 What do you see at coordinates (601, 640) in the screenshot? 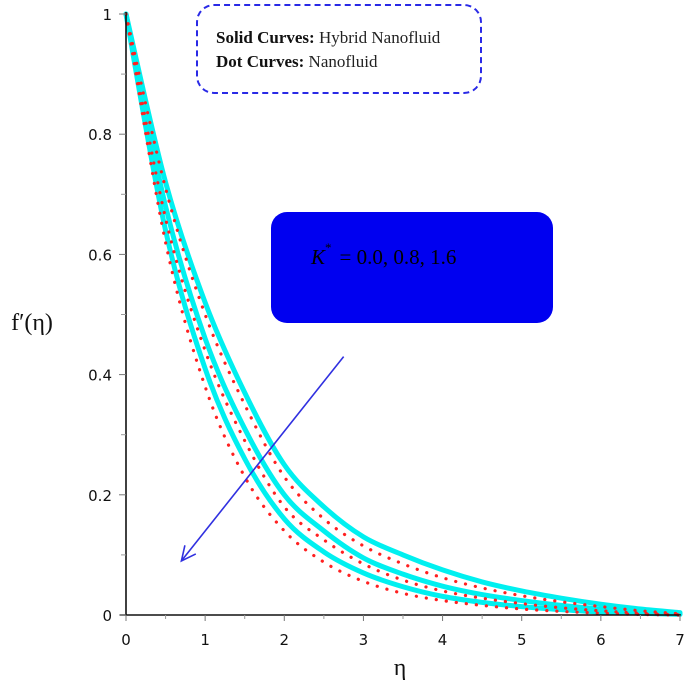
I see `x-tick-label: 6` at bounding box center [601, 640].